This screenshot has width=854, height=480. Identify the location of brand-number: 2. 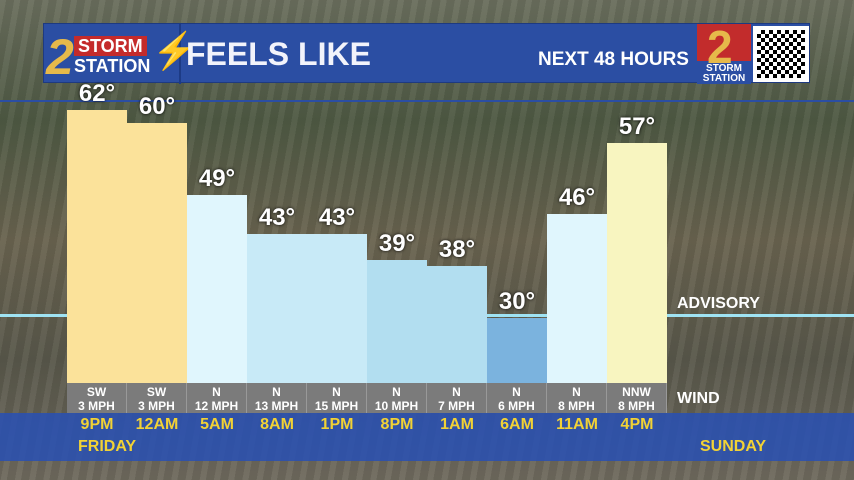
(720, 47).